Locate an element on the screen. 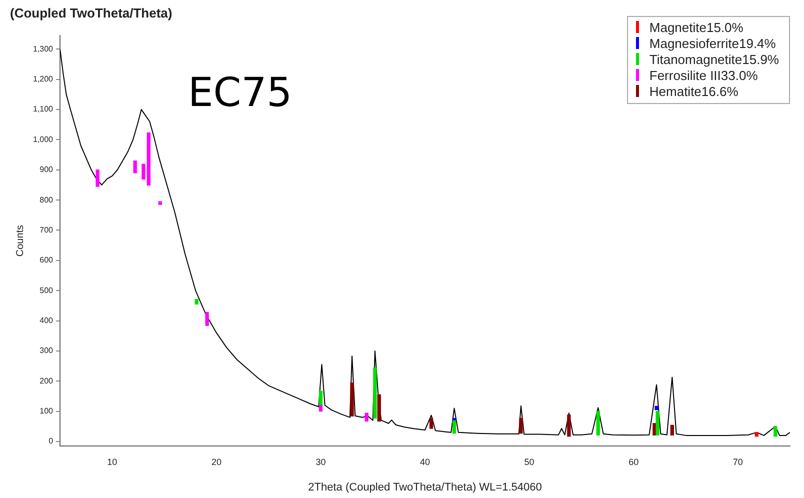  x-tick-label: 40 is located at coordinates (425, 461).